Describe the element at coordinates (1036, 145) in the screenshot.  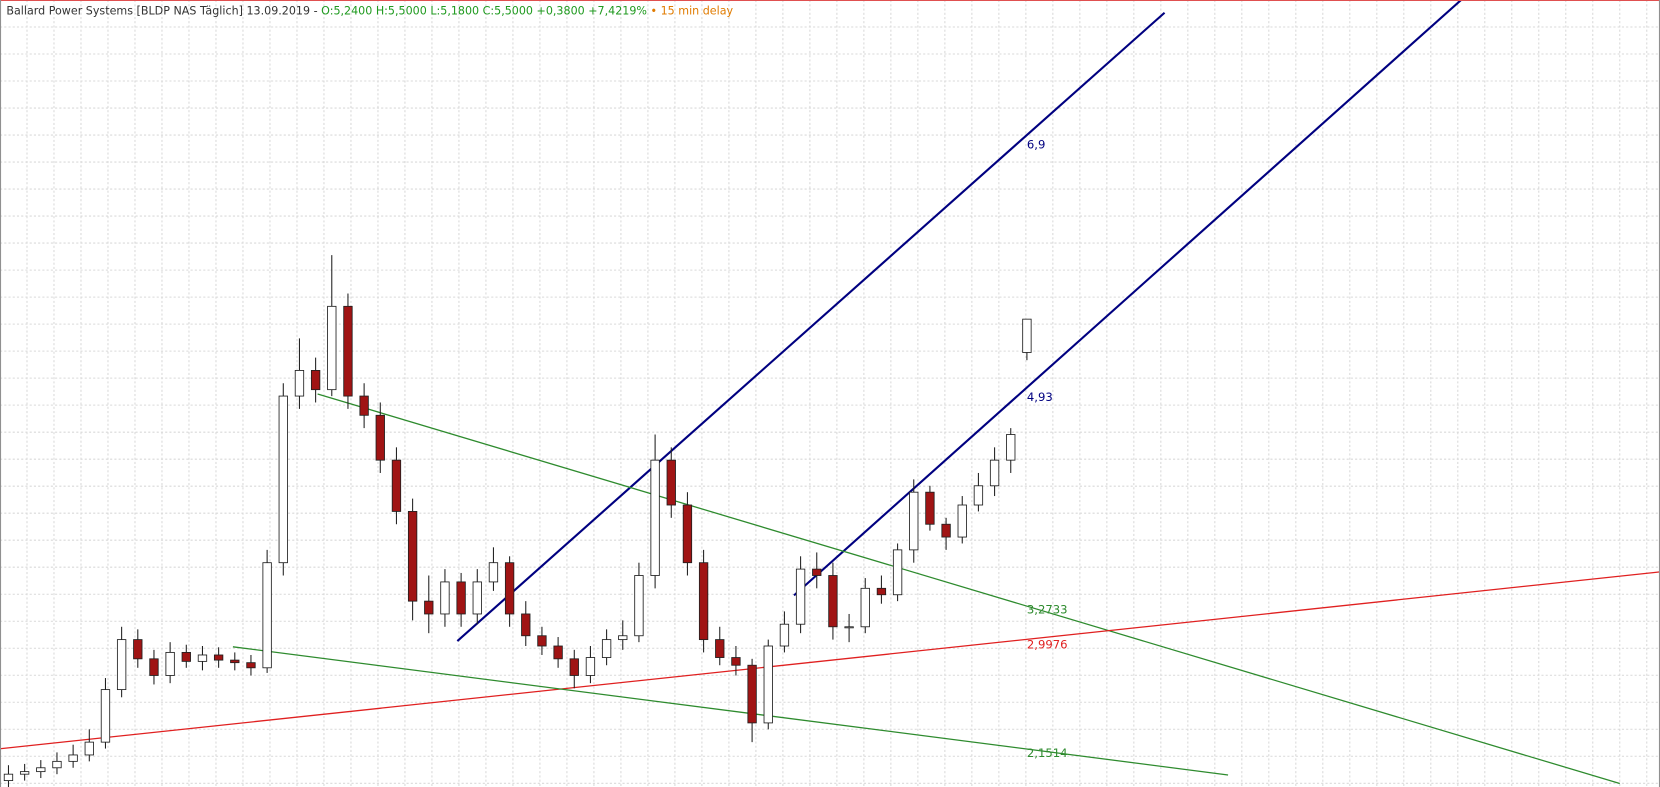
I see `trendline-label: 6,9` at that location.